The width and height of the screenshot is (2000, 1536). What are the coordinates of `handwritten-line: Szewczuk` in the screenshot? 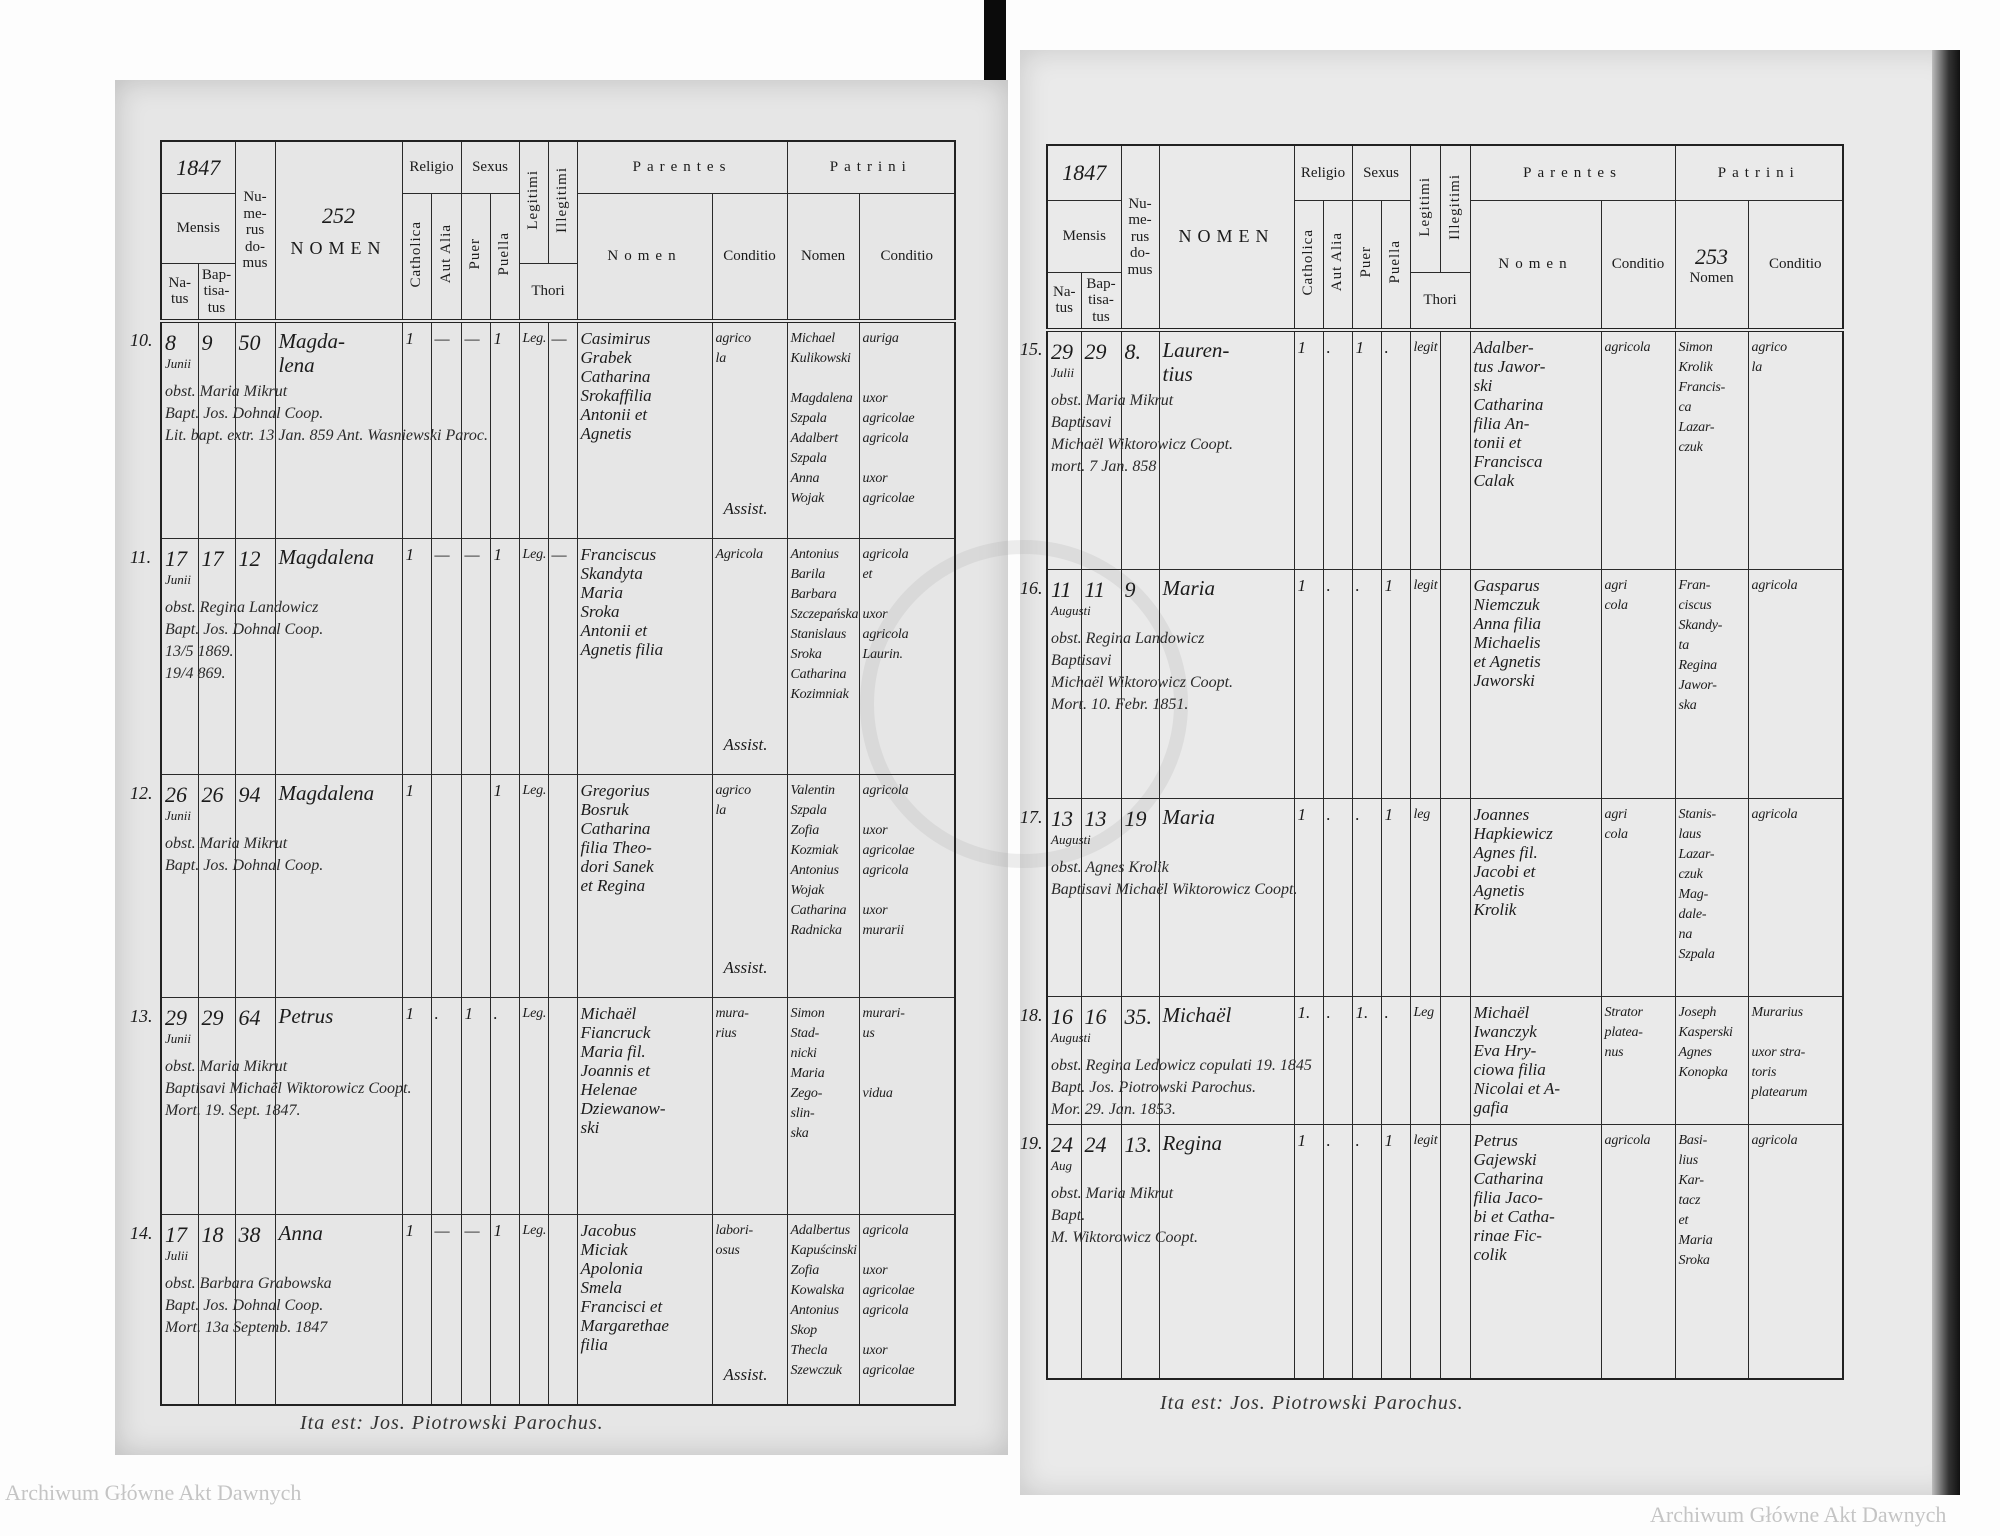 It's located at (816, 1370).